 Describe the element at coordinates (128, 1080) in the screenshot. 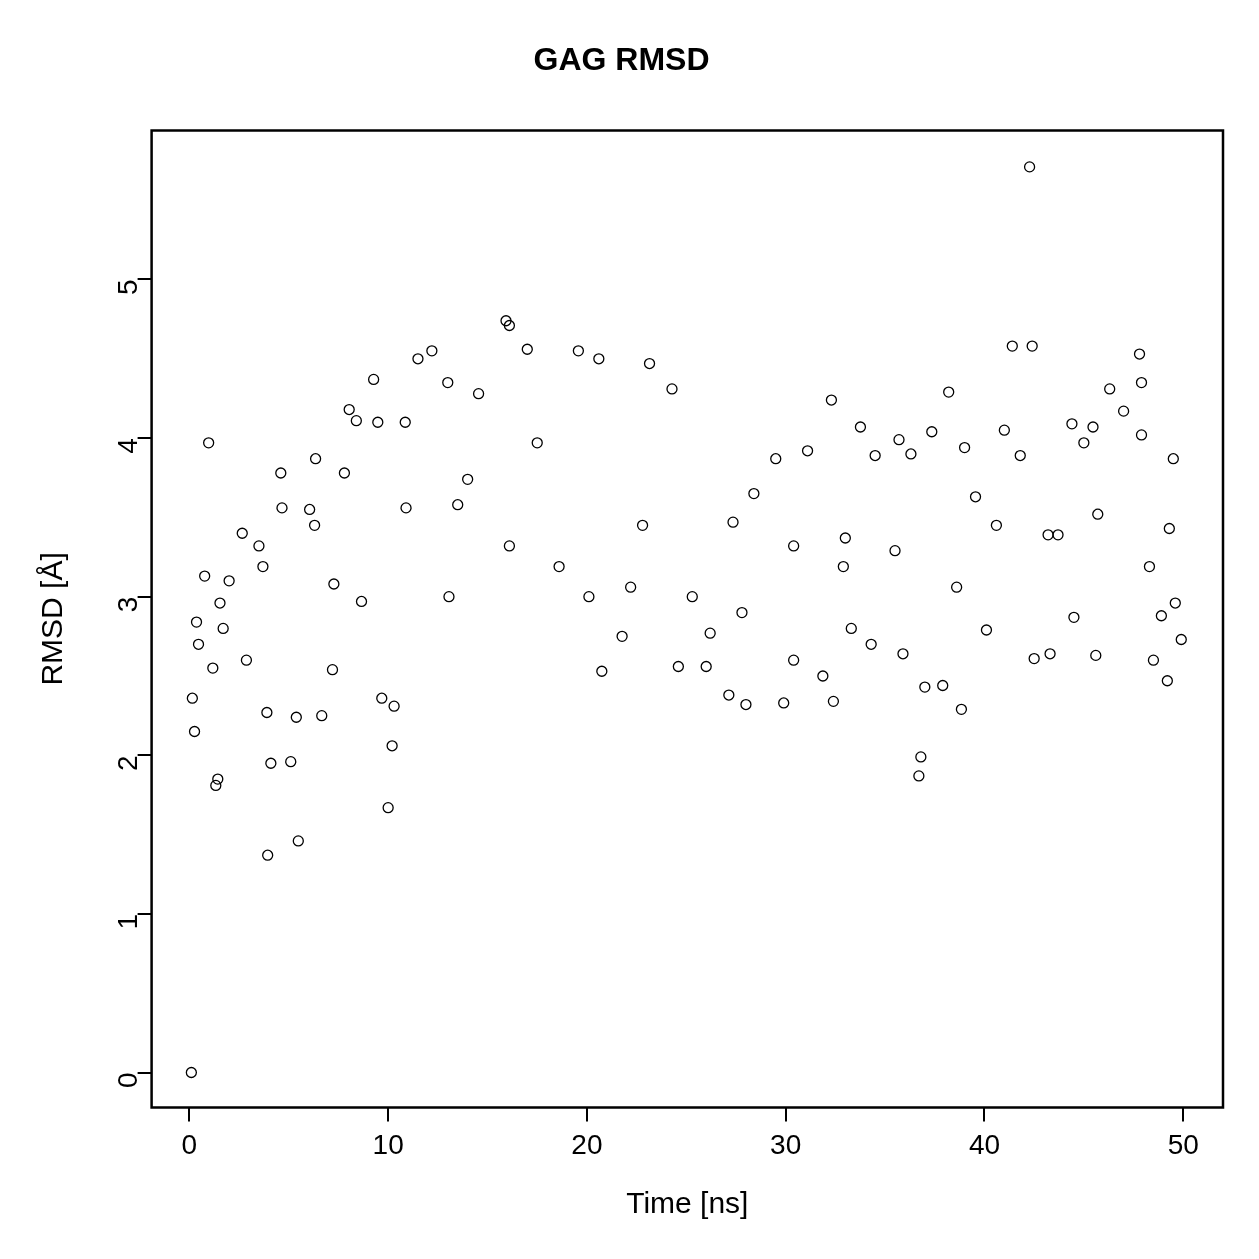

I see `y-tick-label: 0` at that location.